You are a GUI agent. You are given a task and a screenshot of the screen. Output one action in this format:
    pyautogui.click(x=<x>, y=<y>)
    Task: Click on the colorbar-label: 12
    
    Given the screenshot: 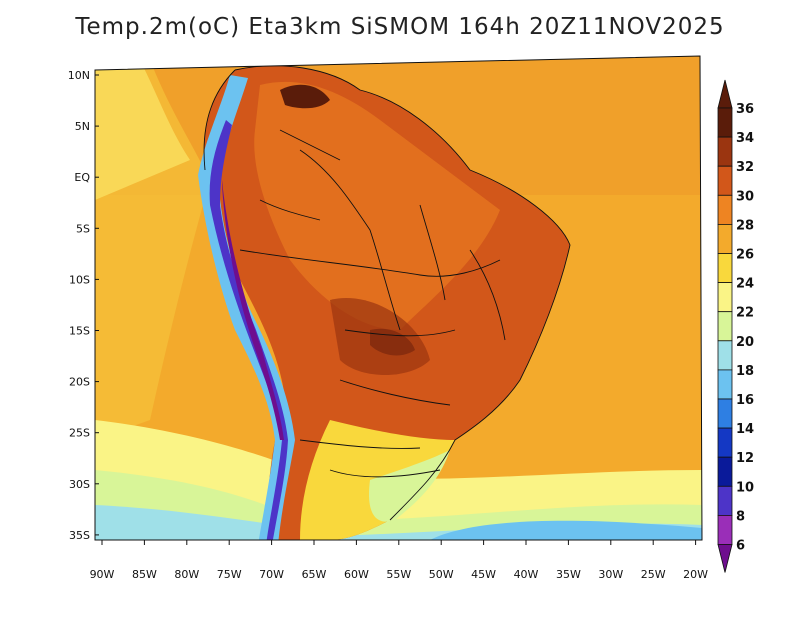 What is the action you would take?
    pyautogui.click(x=745, y=458)
    